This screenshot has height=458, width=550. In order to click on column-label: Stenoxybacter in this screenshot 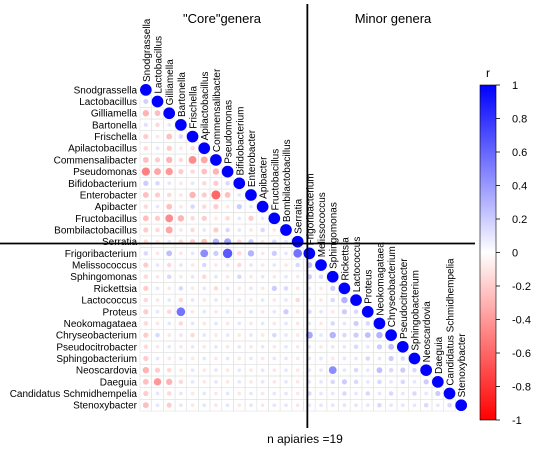, I will do `click(462, 365)`.